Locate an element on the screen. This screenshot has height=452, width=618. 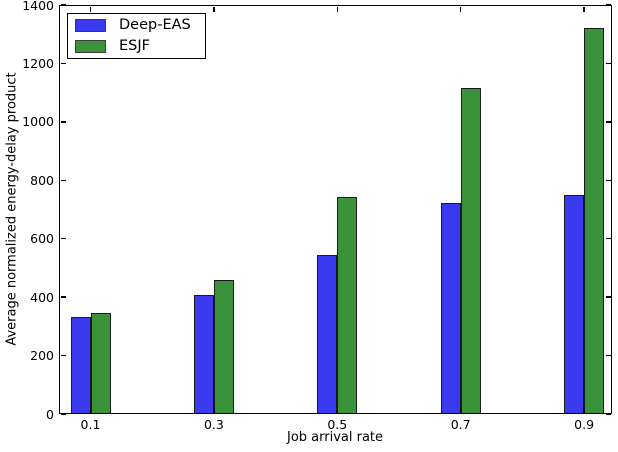
x-tick-label-0.9: 0.9 is located at coordinates (584, 424).